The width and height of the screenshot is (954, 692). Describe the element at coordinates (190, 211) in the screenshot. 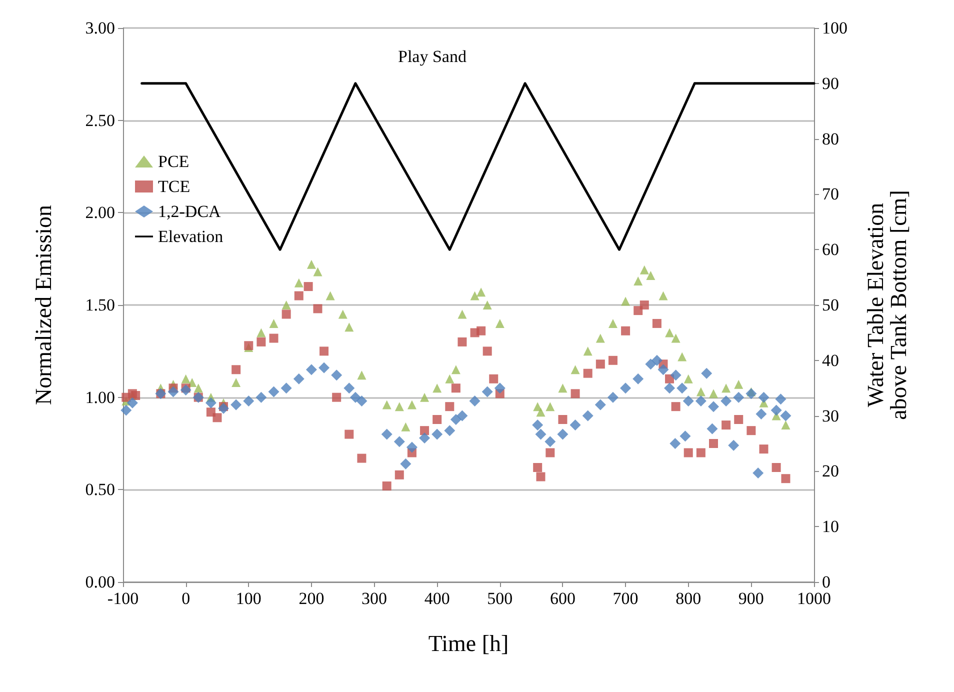

I see `legend-label: 1,2-DCA` at that location.